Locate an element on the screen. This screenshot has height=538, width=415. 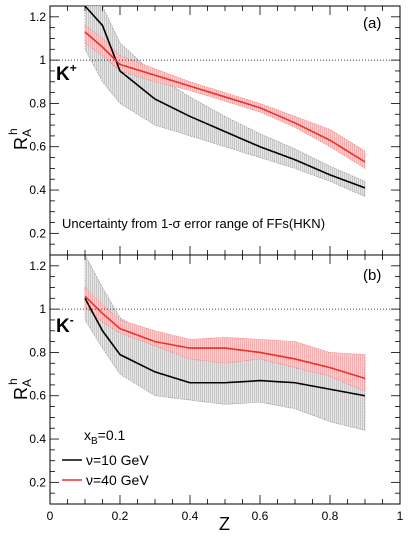
panel-a-ytick-label: 0.4 is located at coordinates (37, 190).